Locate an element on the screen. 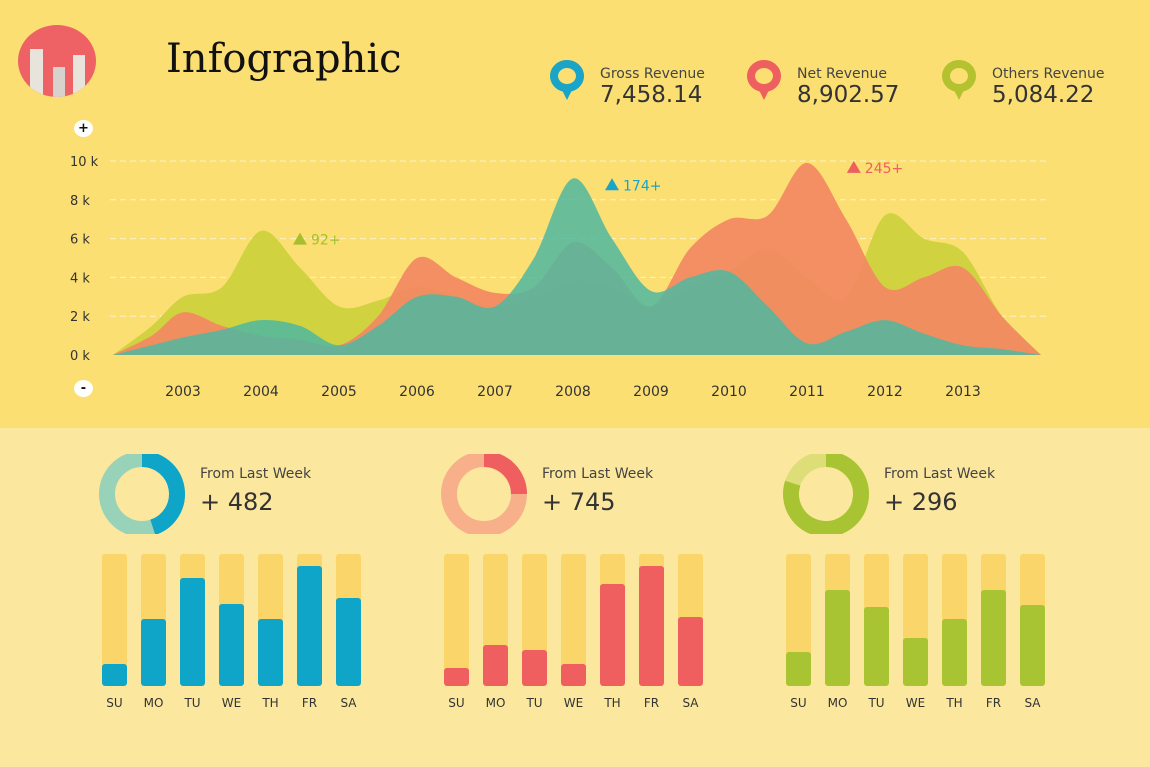  x-tick-label: 2008 is located at coordinates (573, 392).